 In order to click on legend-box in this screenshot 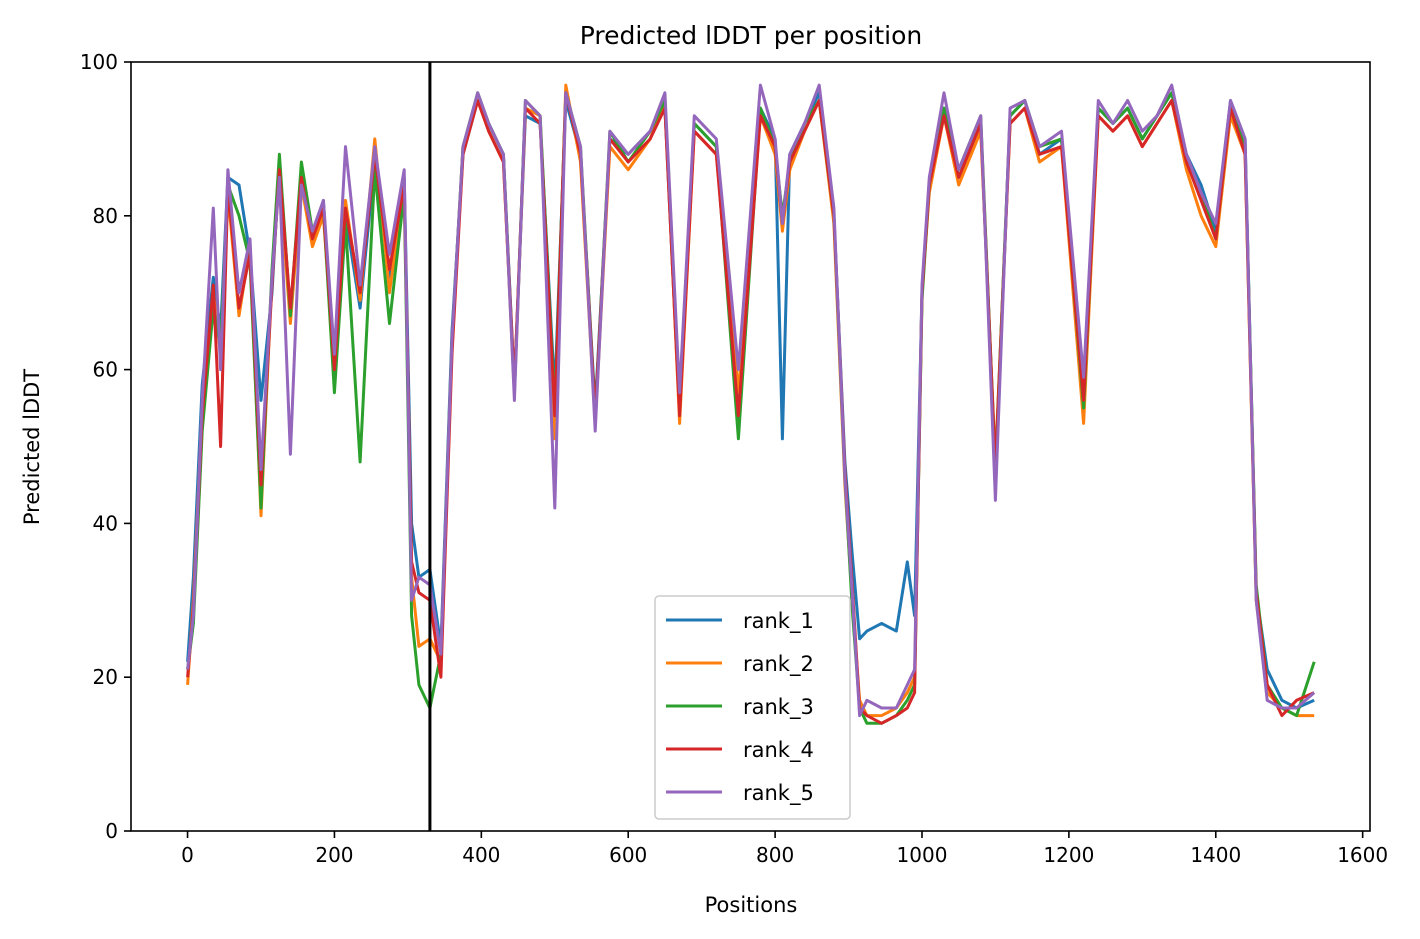, I will do `click(752, 707)`.